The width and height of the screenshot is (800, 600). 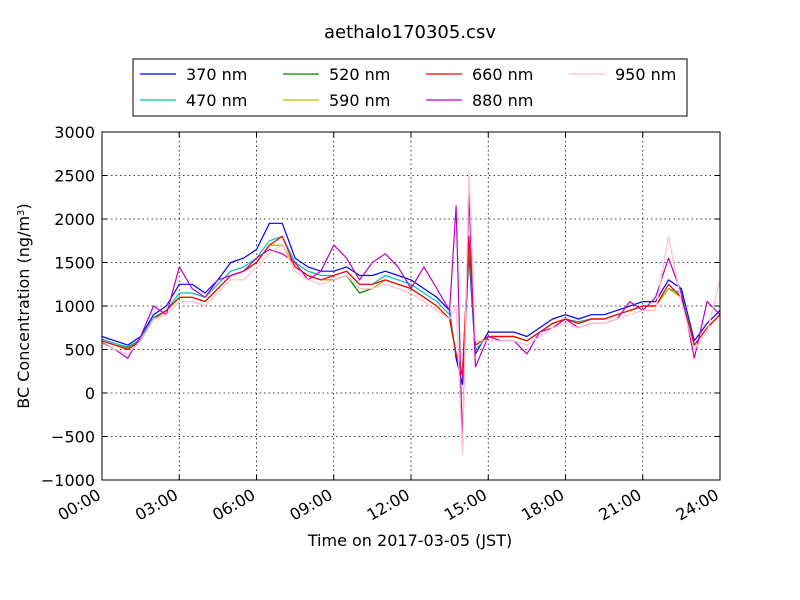 What do you see at coordinates (156, 505) in the screenshot?
I see `x-tick-label: 03:00` at bounding box center [156, 505].